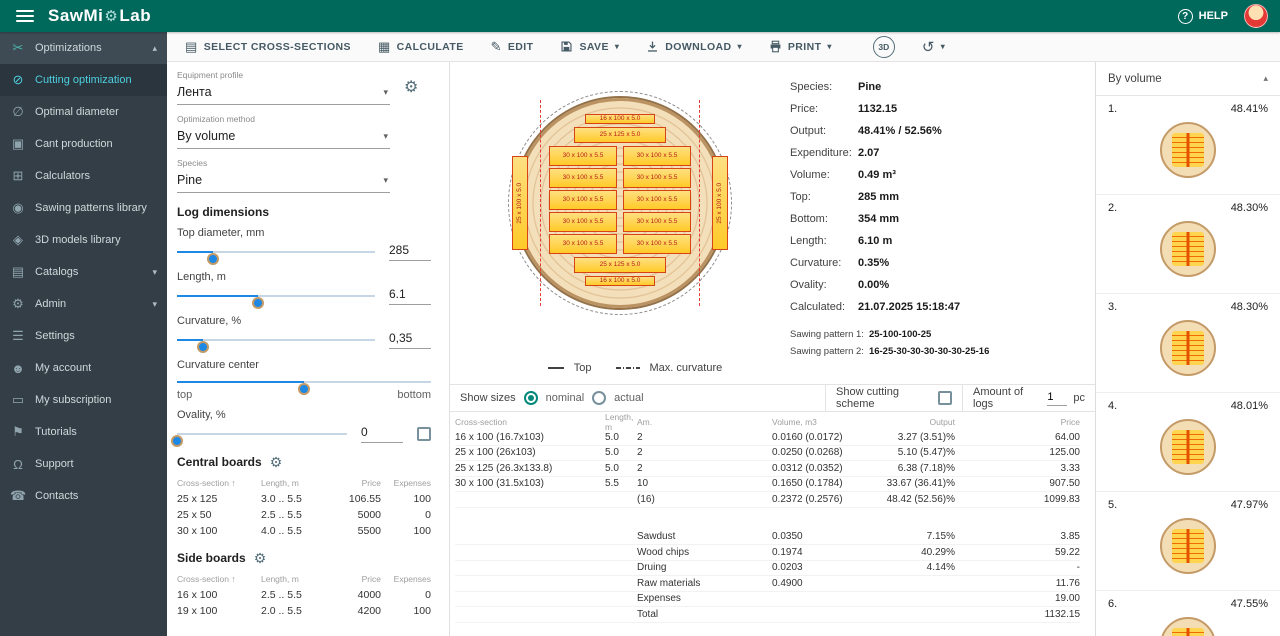 This screenshot has width=1280, height=636. Describe the element at coordinates (276, 462) in the screenshot. I see `central-boards-gear-icon: ⚙` at that location.